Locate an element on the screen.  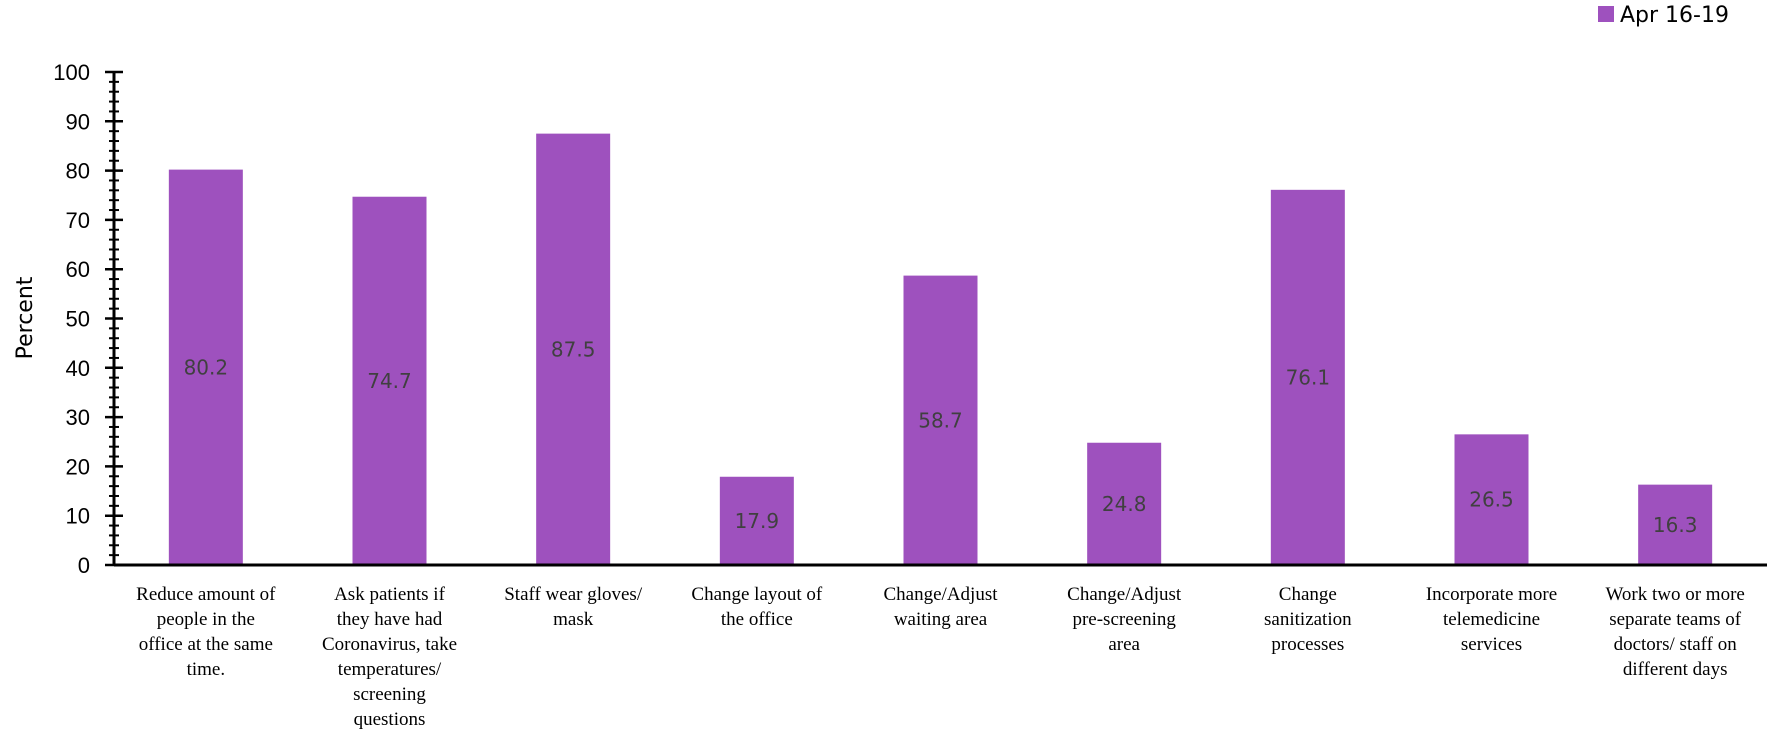
x-tick-label: Change layout of the office is located at coordinates (757, 607).